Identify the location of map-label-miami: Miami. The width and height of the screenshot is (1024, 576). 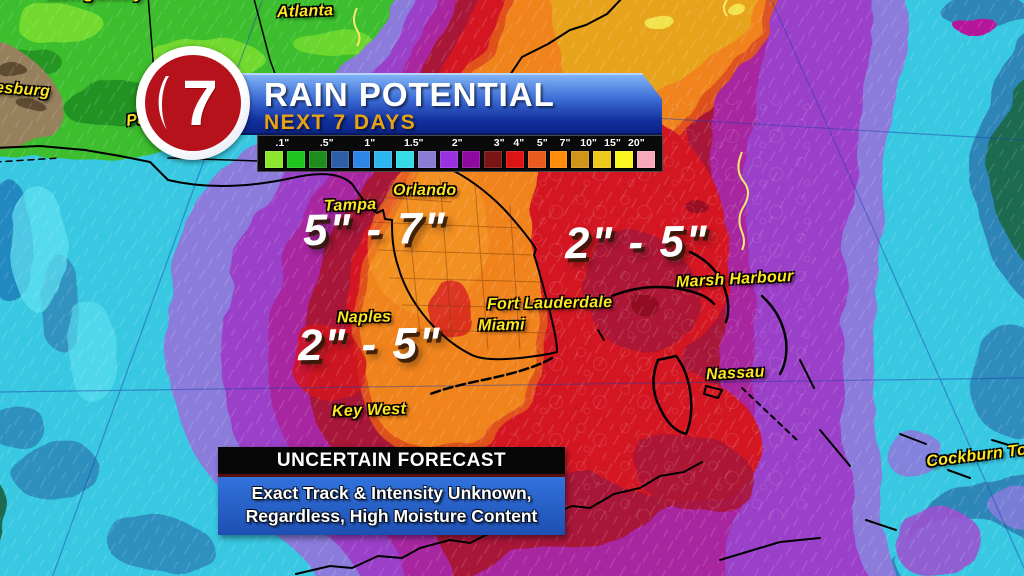
(501, 325).